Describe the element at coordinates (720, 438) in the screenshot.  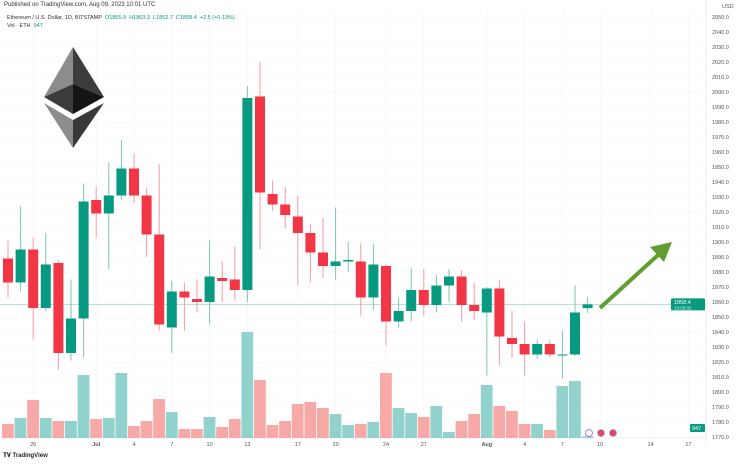
I see `price-axis-label: 1770.0` at that location.